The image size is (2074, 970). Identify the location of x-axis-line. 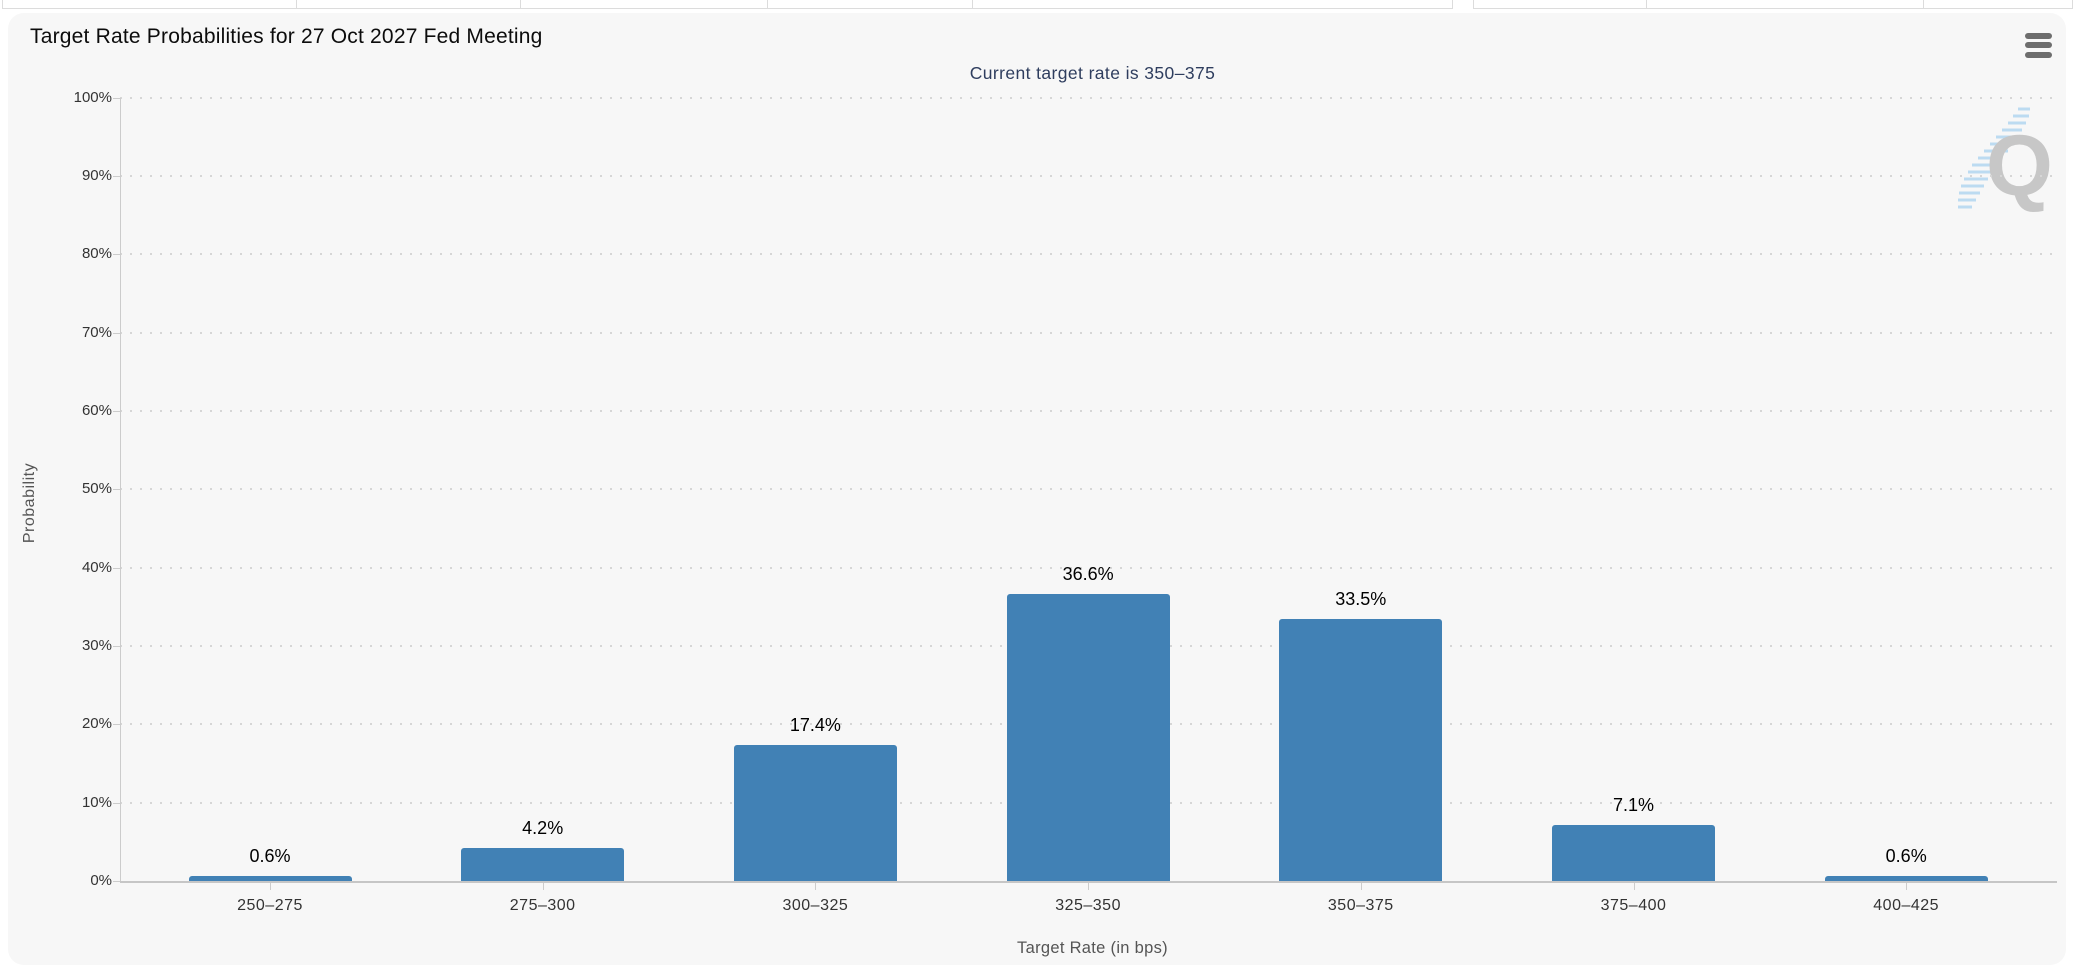
(1088, 882).